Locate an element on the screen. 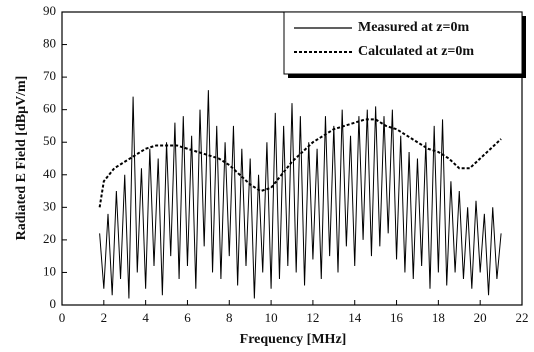 The height and width of the screenshot is (352, 534). x-tick-label: 6 is located at coordinates (187, 317).